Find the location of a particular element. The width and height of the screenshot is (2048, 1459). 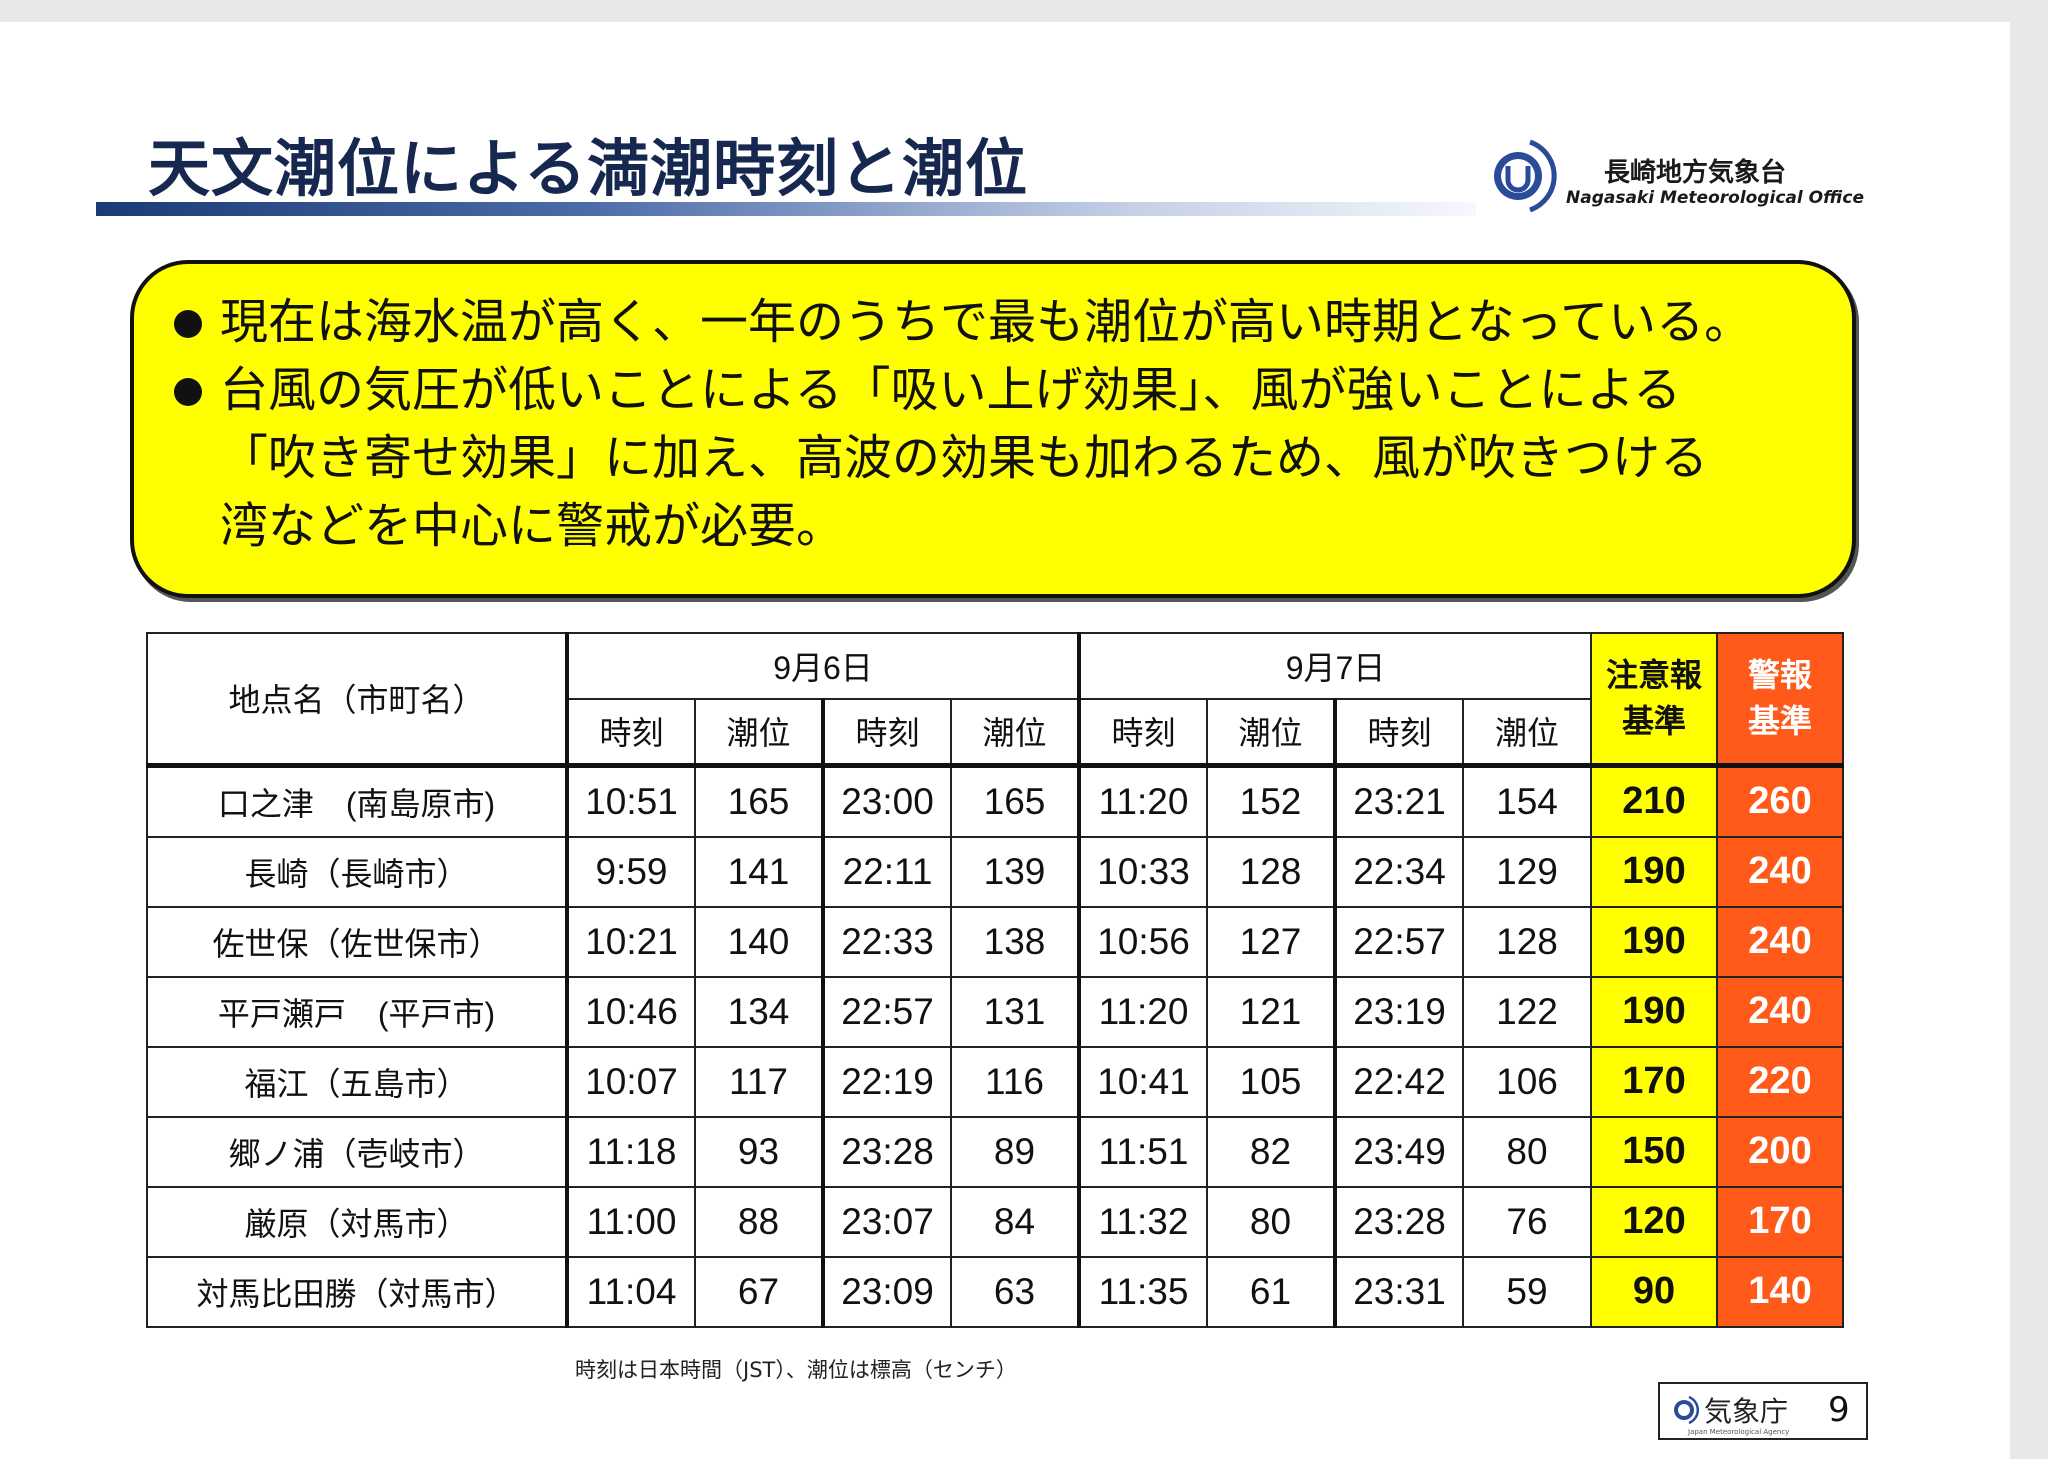

time-cell: 23:00 is located at coordinates (886, 801).